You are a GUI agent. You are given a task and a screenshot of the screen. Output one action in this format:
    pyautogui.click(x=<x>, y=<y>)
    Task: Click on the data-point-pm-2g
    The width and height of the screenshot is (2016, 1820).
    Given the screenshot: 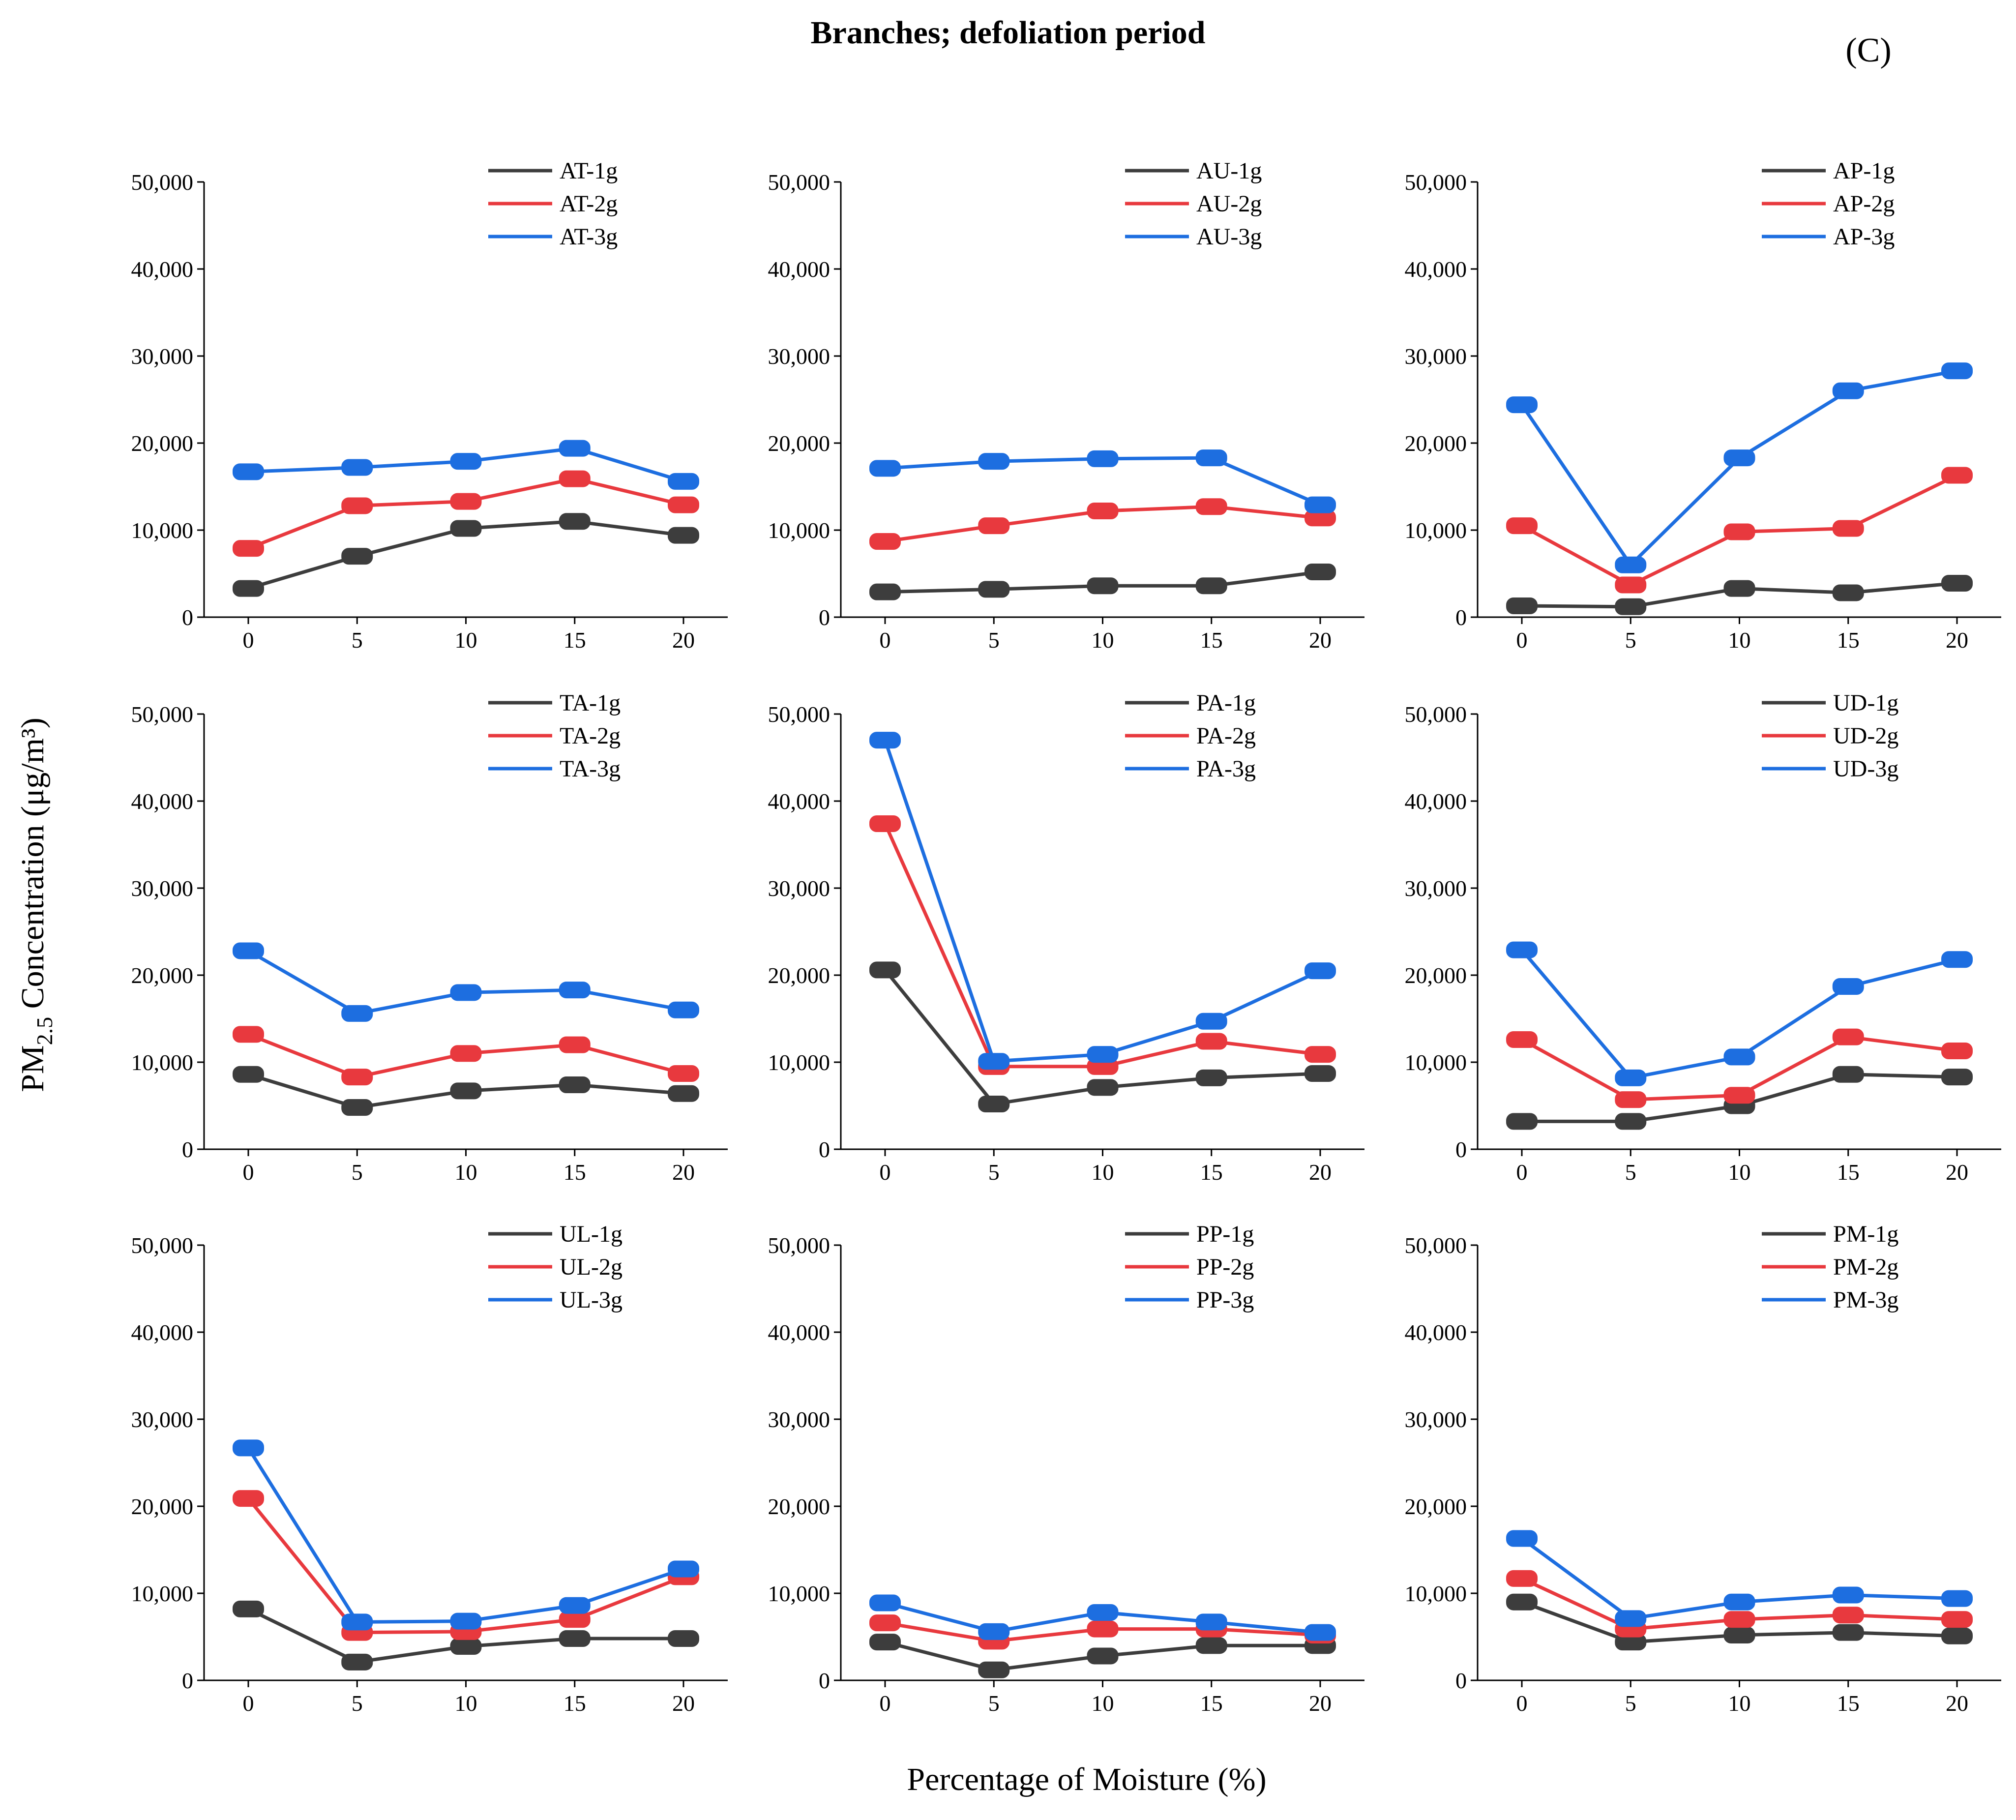 What is the action you would take?
    pyautogui.click(x=1957, y=1619)
    